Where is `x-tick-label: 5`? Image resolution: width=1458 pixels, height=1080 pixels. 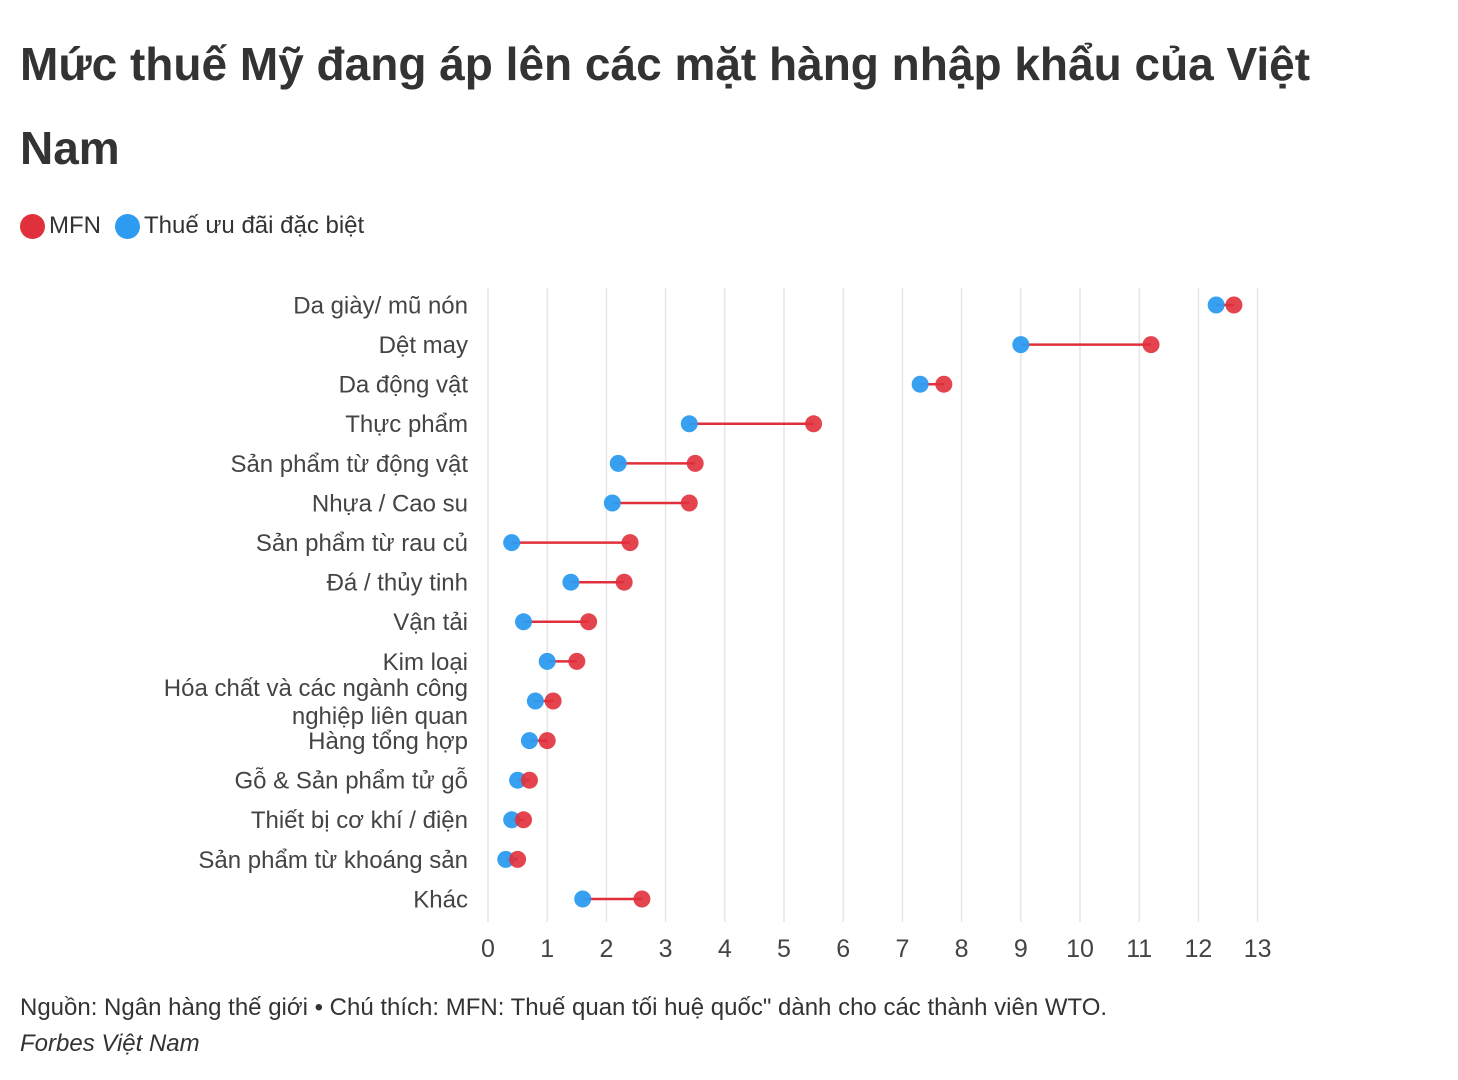 x-tick-label: 5 is located at coordinates (784, 949).